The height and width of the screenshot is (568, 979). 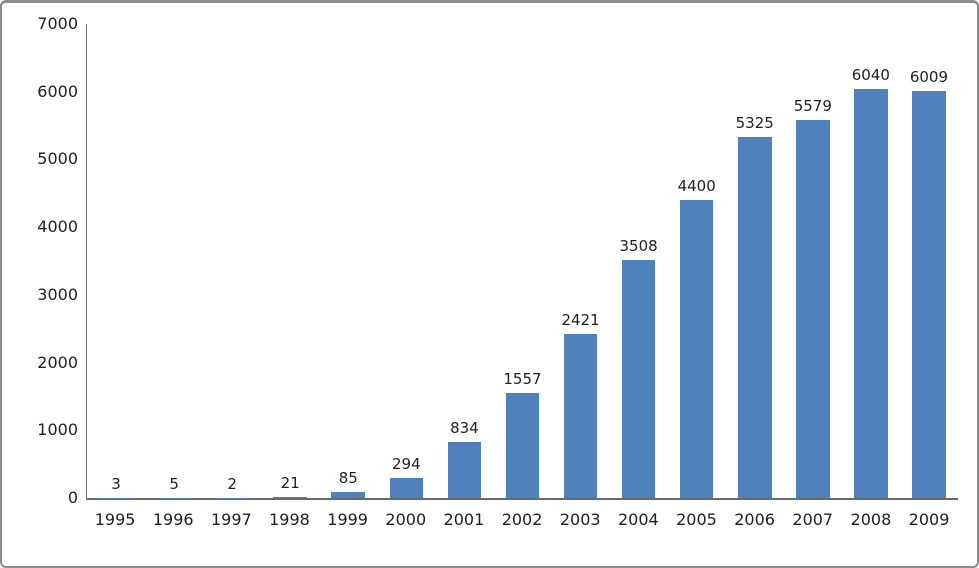 I want to click on bar-slot: 6009, so click(x=929, y=261).